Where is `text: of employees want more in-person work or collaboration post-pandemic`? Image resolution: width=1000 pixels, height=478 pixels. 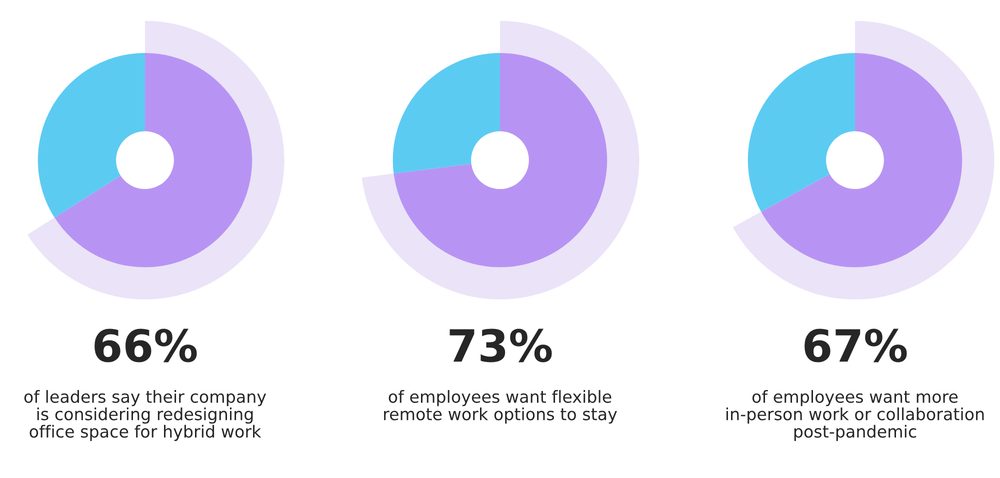
text: of employees want more in-person work or collaboration post-pandemic is located at coordinates (855, 415).